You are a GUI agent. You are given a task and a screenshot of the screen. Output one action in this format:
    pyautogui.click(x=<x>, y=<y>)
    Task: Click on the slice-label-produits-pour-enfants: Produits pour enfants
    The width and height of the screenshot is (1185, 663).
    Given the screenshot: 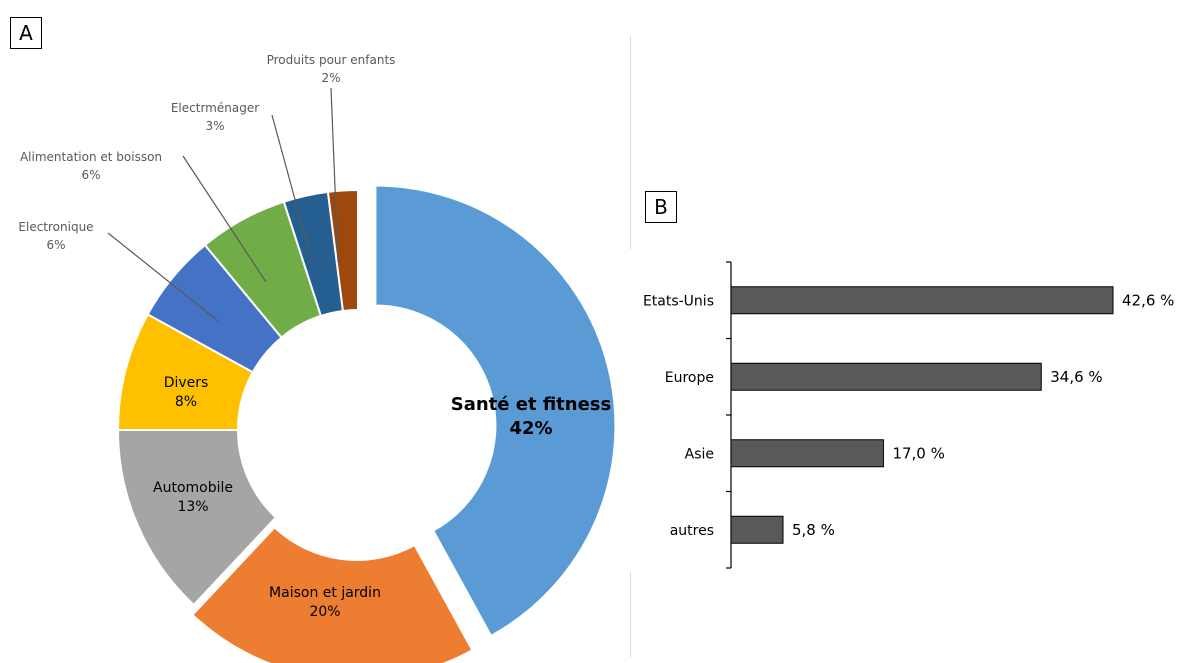 What is the action you would take?
    pyautogui.click(x=331, y=60)
    